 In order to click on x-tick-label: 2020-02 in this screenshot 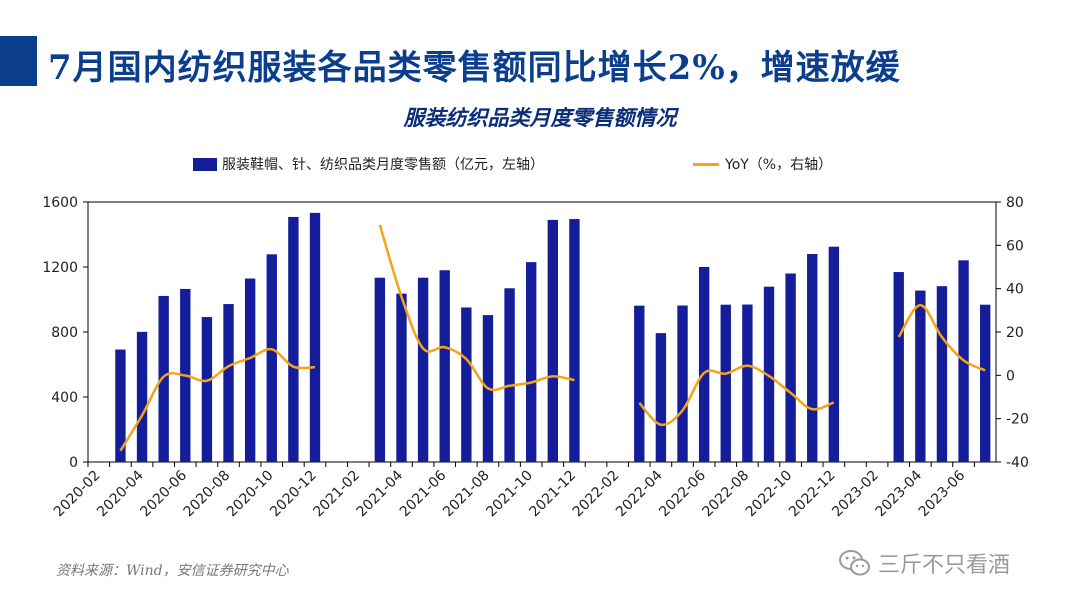, I will do `click(77, 494)`.